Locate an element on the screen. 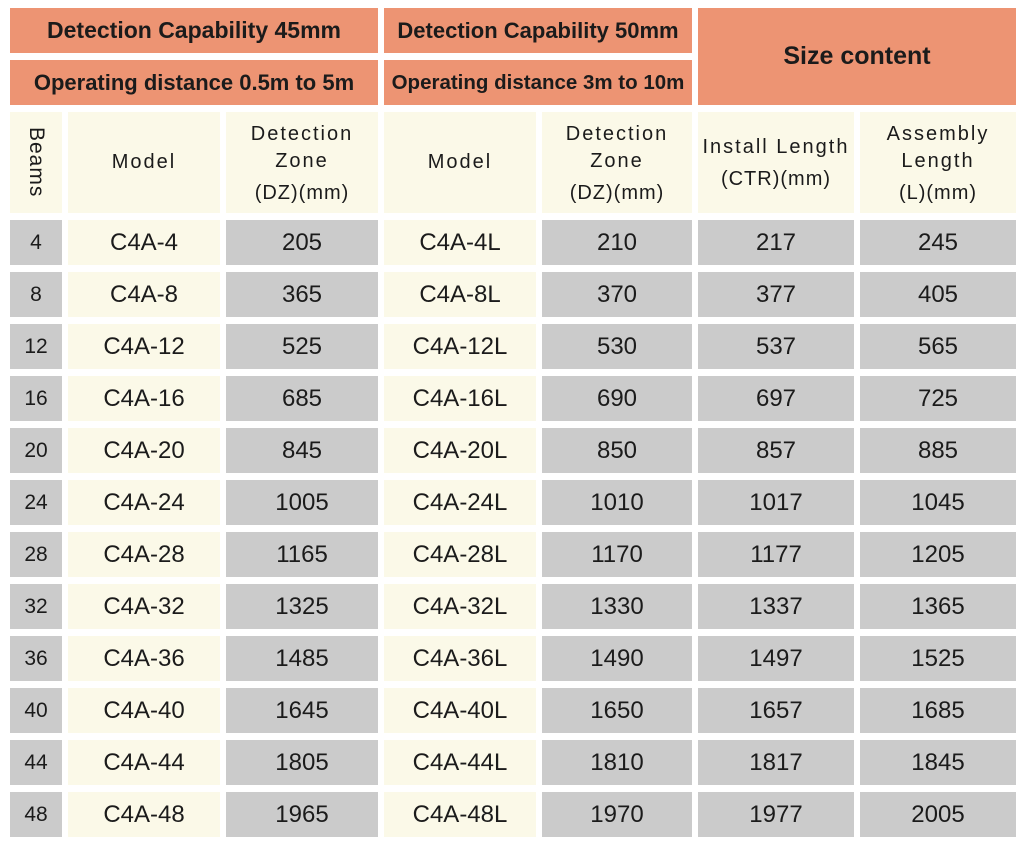  col-header-install-length-unit: (CTR)(mm) is located at coordinates (776, 179).